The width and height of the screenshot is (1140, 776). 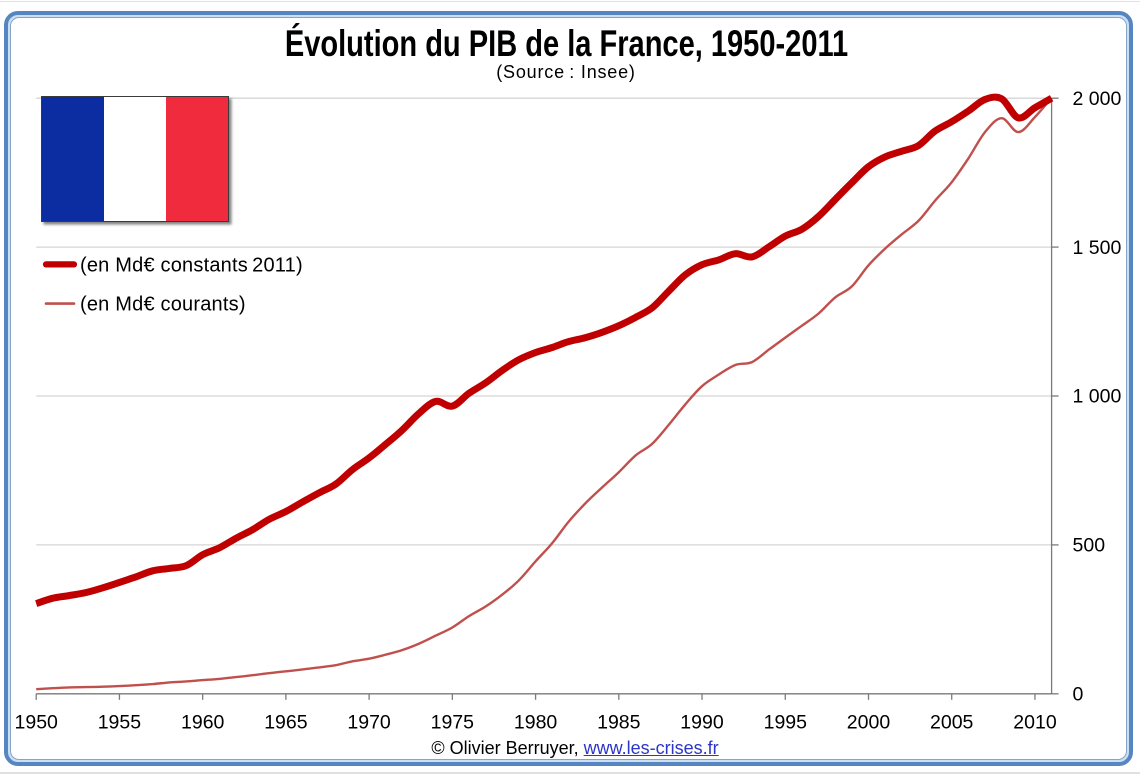 What do you see at coordinates (1097, 99) in the screenshot?
I see `svg-text: 2 000` at bounding box center [1097, 99].